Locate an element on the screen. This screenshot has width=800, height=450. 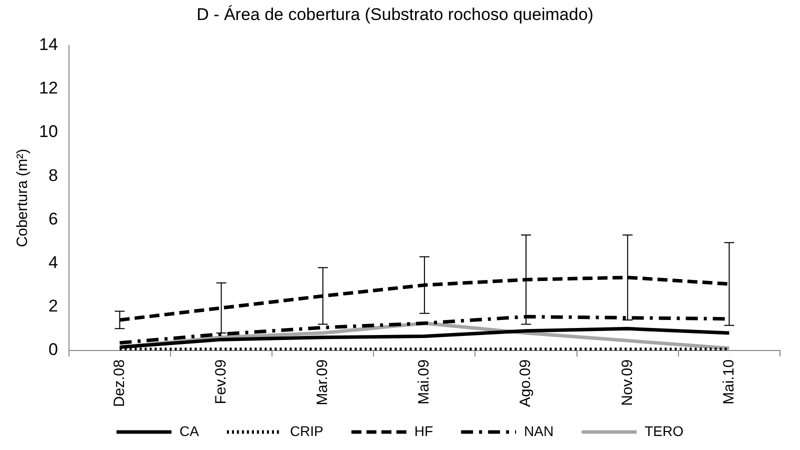
x-tick-label: Fev.09 is located at coordinates (221, 381).